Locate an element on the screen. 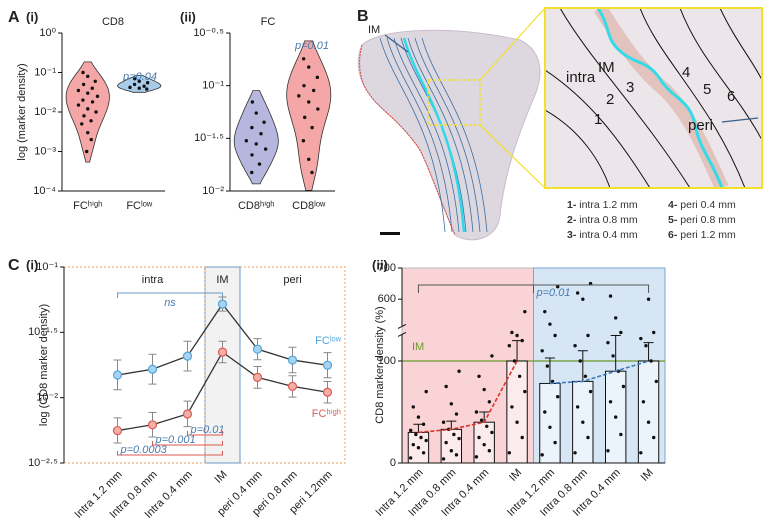 This screenshot has width=770, height=525. panel-letter: C is located at coordinates (14, 265).